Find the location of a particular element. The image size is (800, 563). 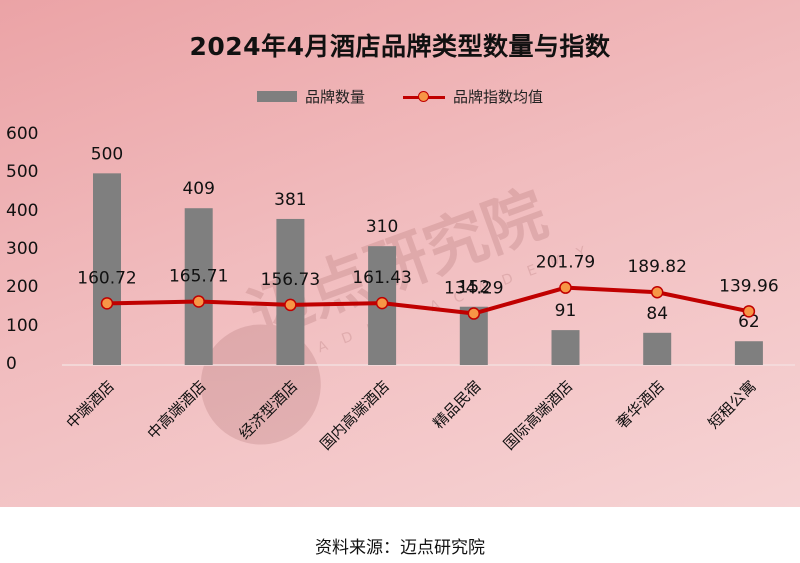

line-value-label: 134.29 is located at coordinates (473, 289).